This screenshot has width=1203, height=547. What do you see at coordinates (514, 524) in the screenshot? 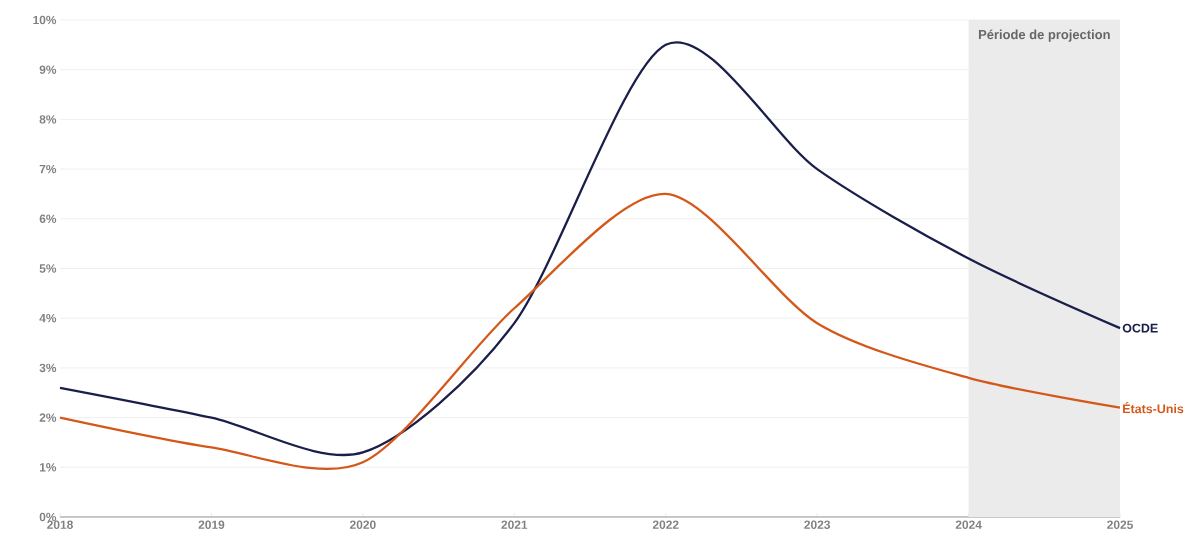
I see `x-tick-label: 2021` at bounding box center [514, 524].